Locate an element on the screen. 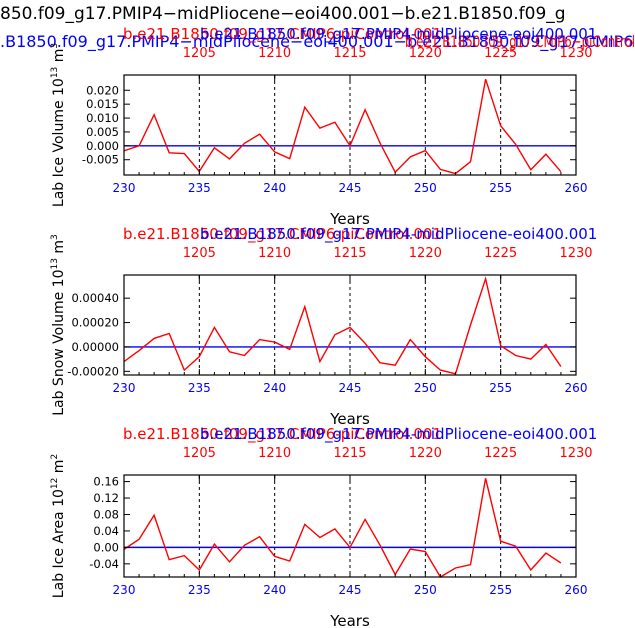 The image size is (635, 628). y-tick-label: 0.16 is located at coordinates (106, 482).